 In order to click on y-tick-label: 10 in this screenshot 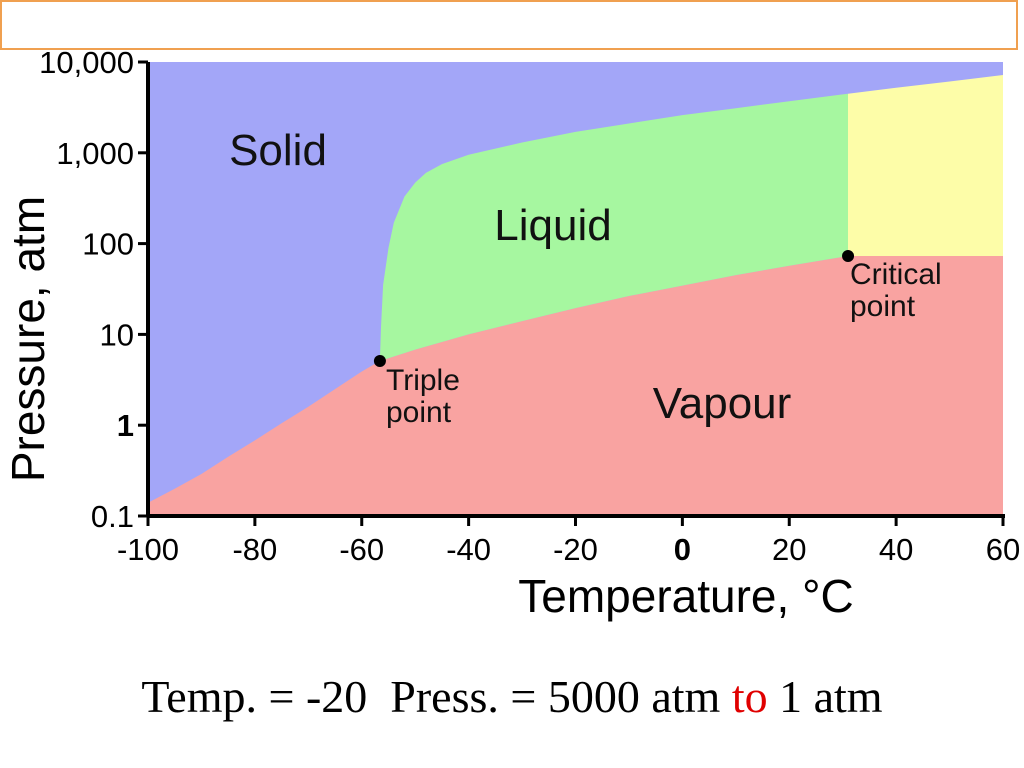, I will do `click(117, 334)`.